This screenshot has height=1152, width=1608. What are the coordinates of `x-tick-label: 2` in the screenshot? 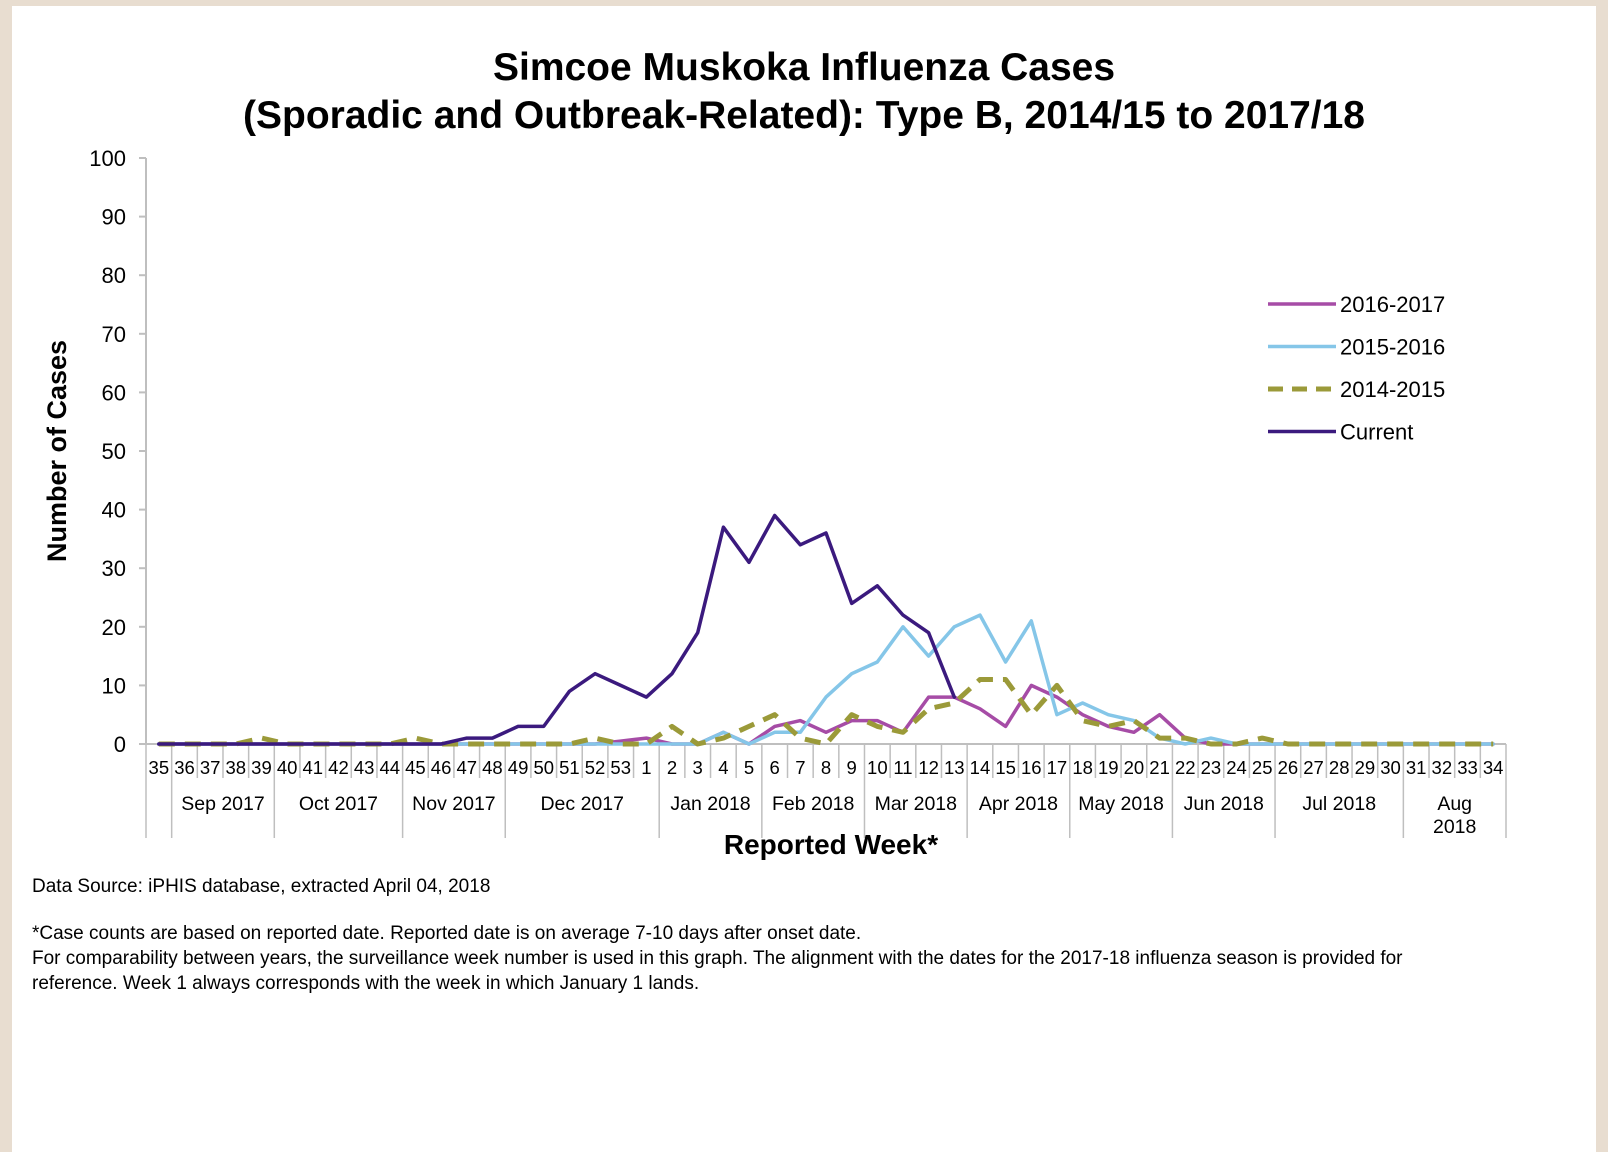 It's located at (672, 767).